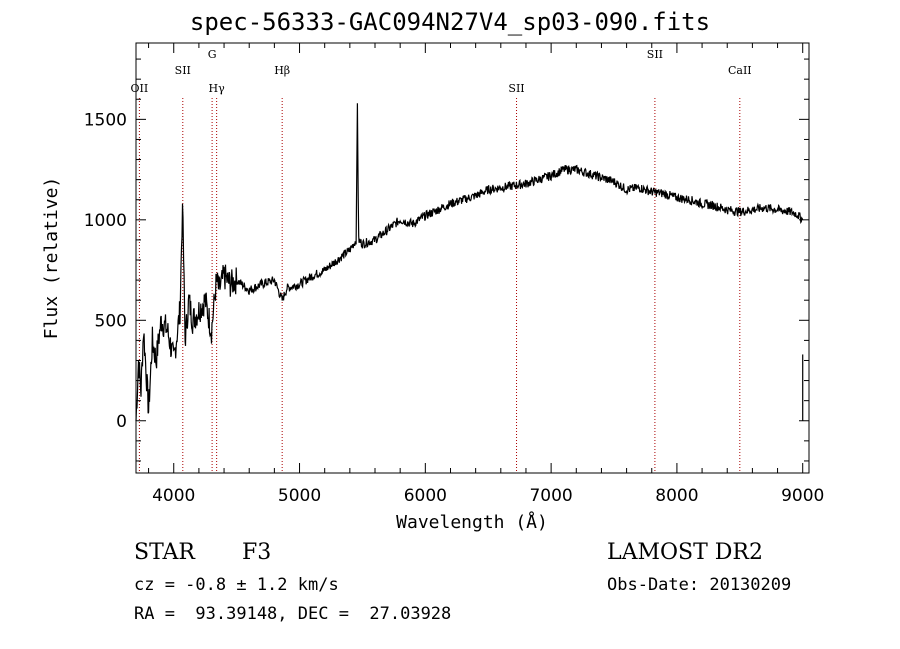  What do you see at coordinates (676, 496) in the screenshot?
I see `x-tick-label: 8000` at bounding box center [676, 496].